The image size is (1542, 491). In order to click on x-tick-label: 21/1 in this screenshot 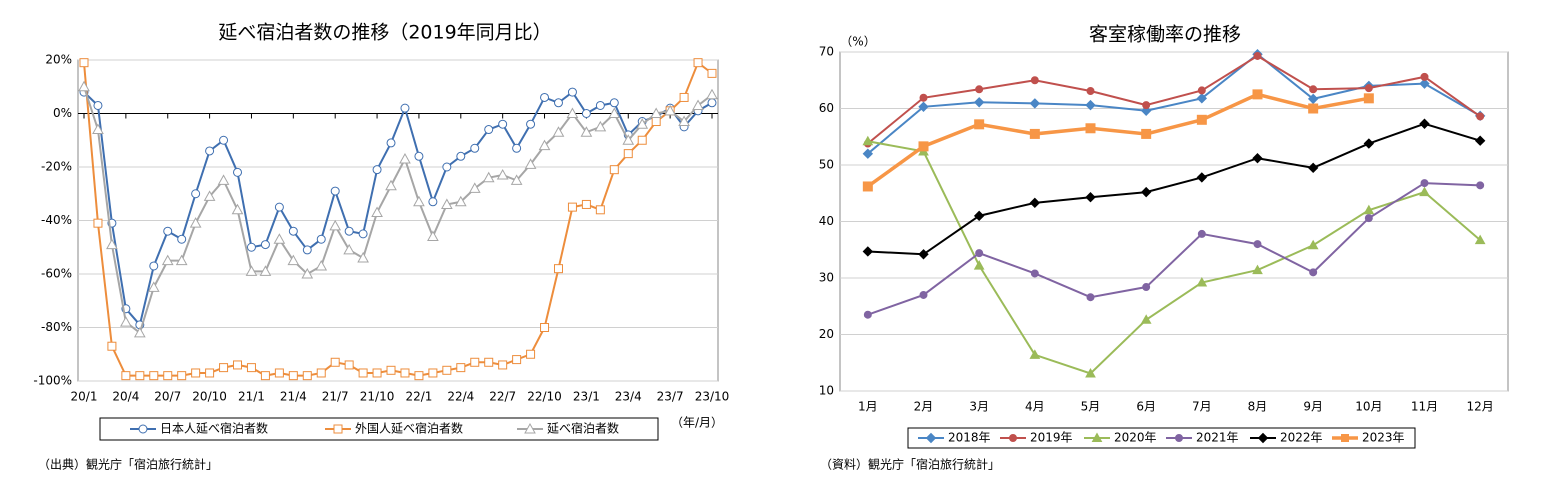, I will do `click(251, 397)`.